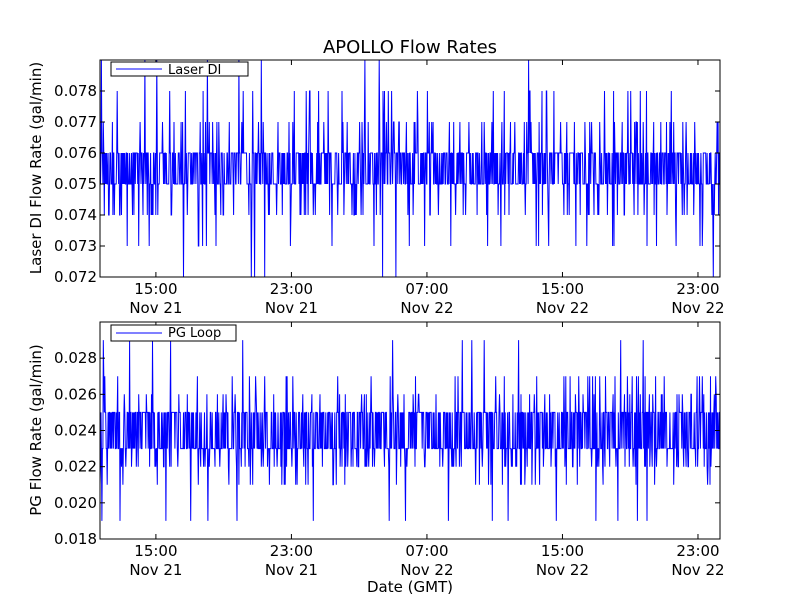  I want to click on y-tick-label: 0.073, so click(75, 246).